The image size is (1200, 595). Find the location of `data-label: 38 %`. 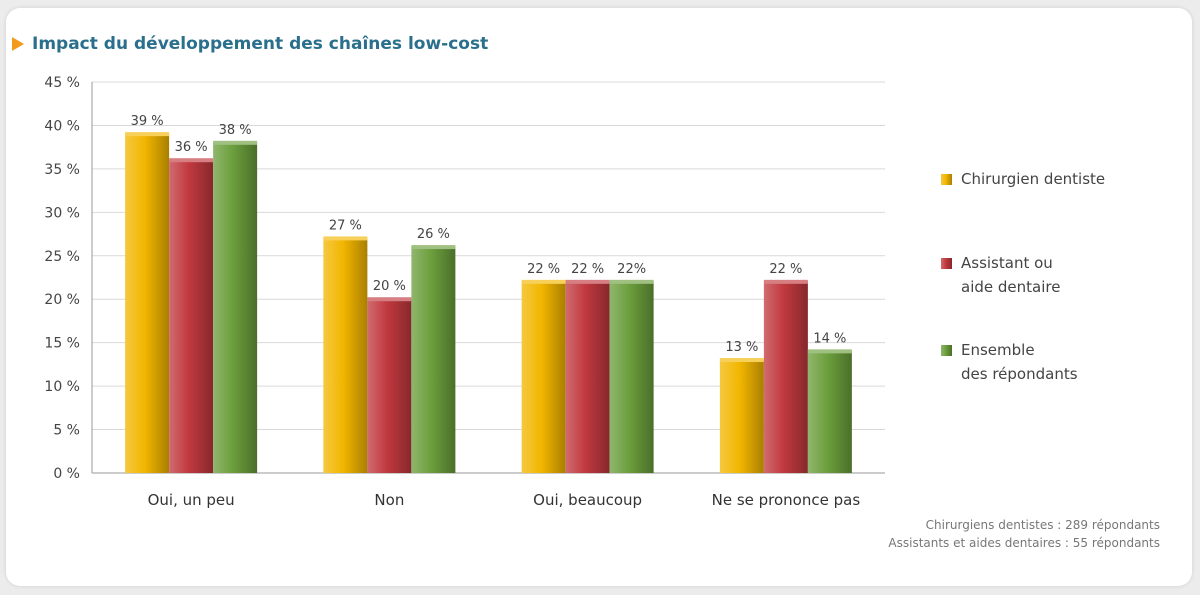

data-label: 38 % is located at coordinates (235, 130).